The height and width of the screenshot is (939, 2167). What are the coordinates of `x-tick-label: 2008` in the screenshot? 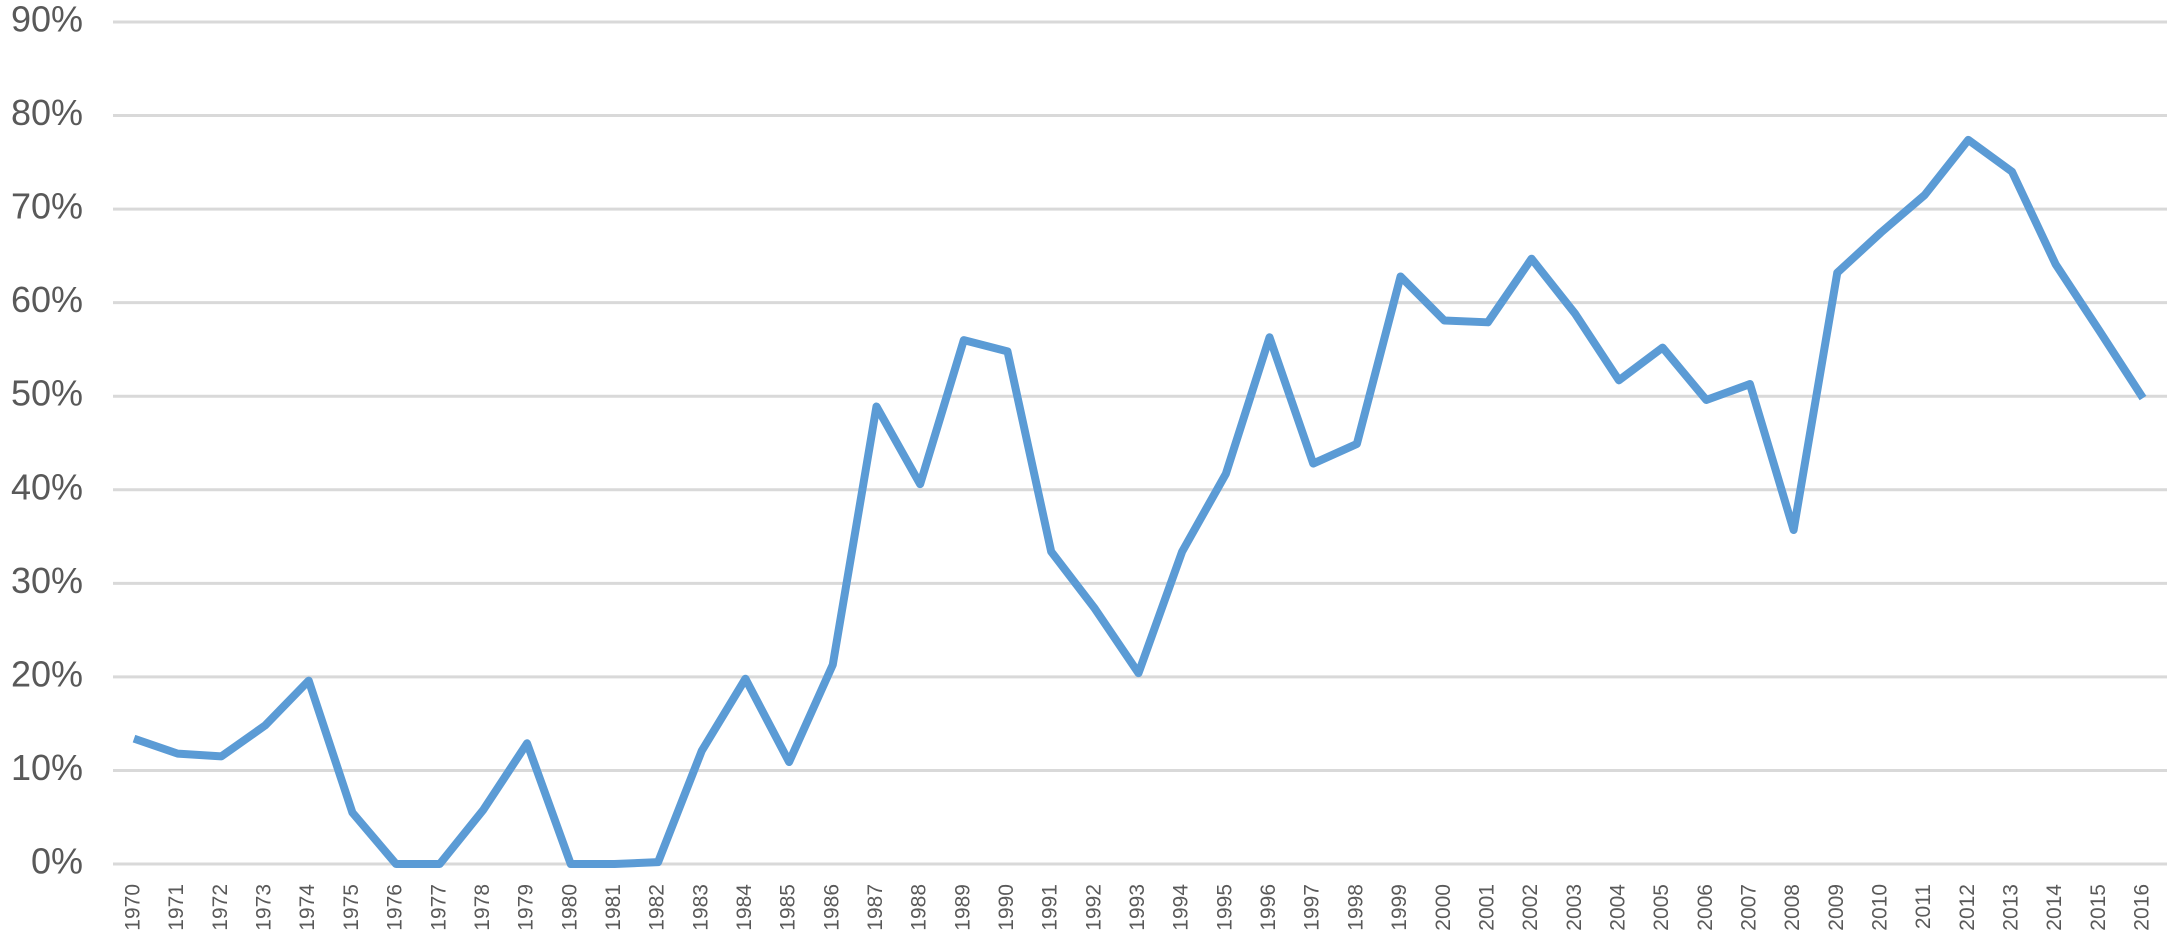 It's located at (1792, 907).